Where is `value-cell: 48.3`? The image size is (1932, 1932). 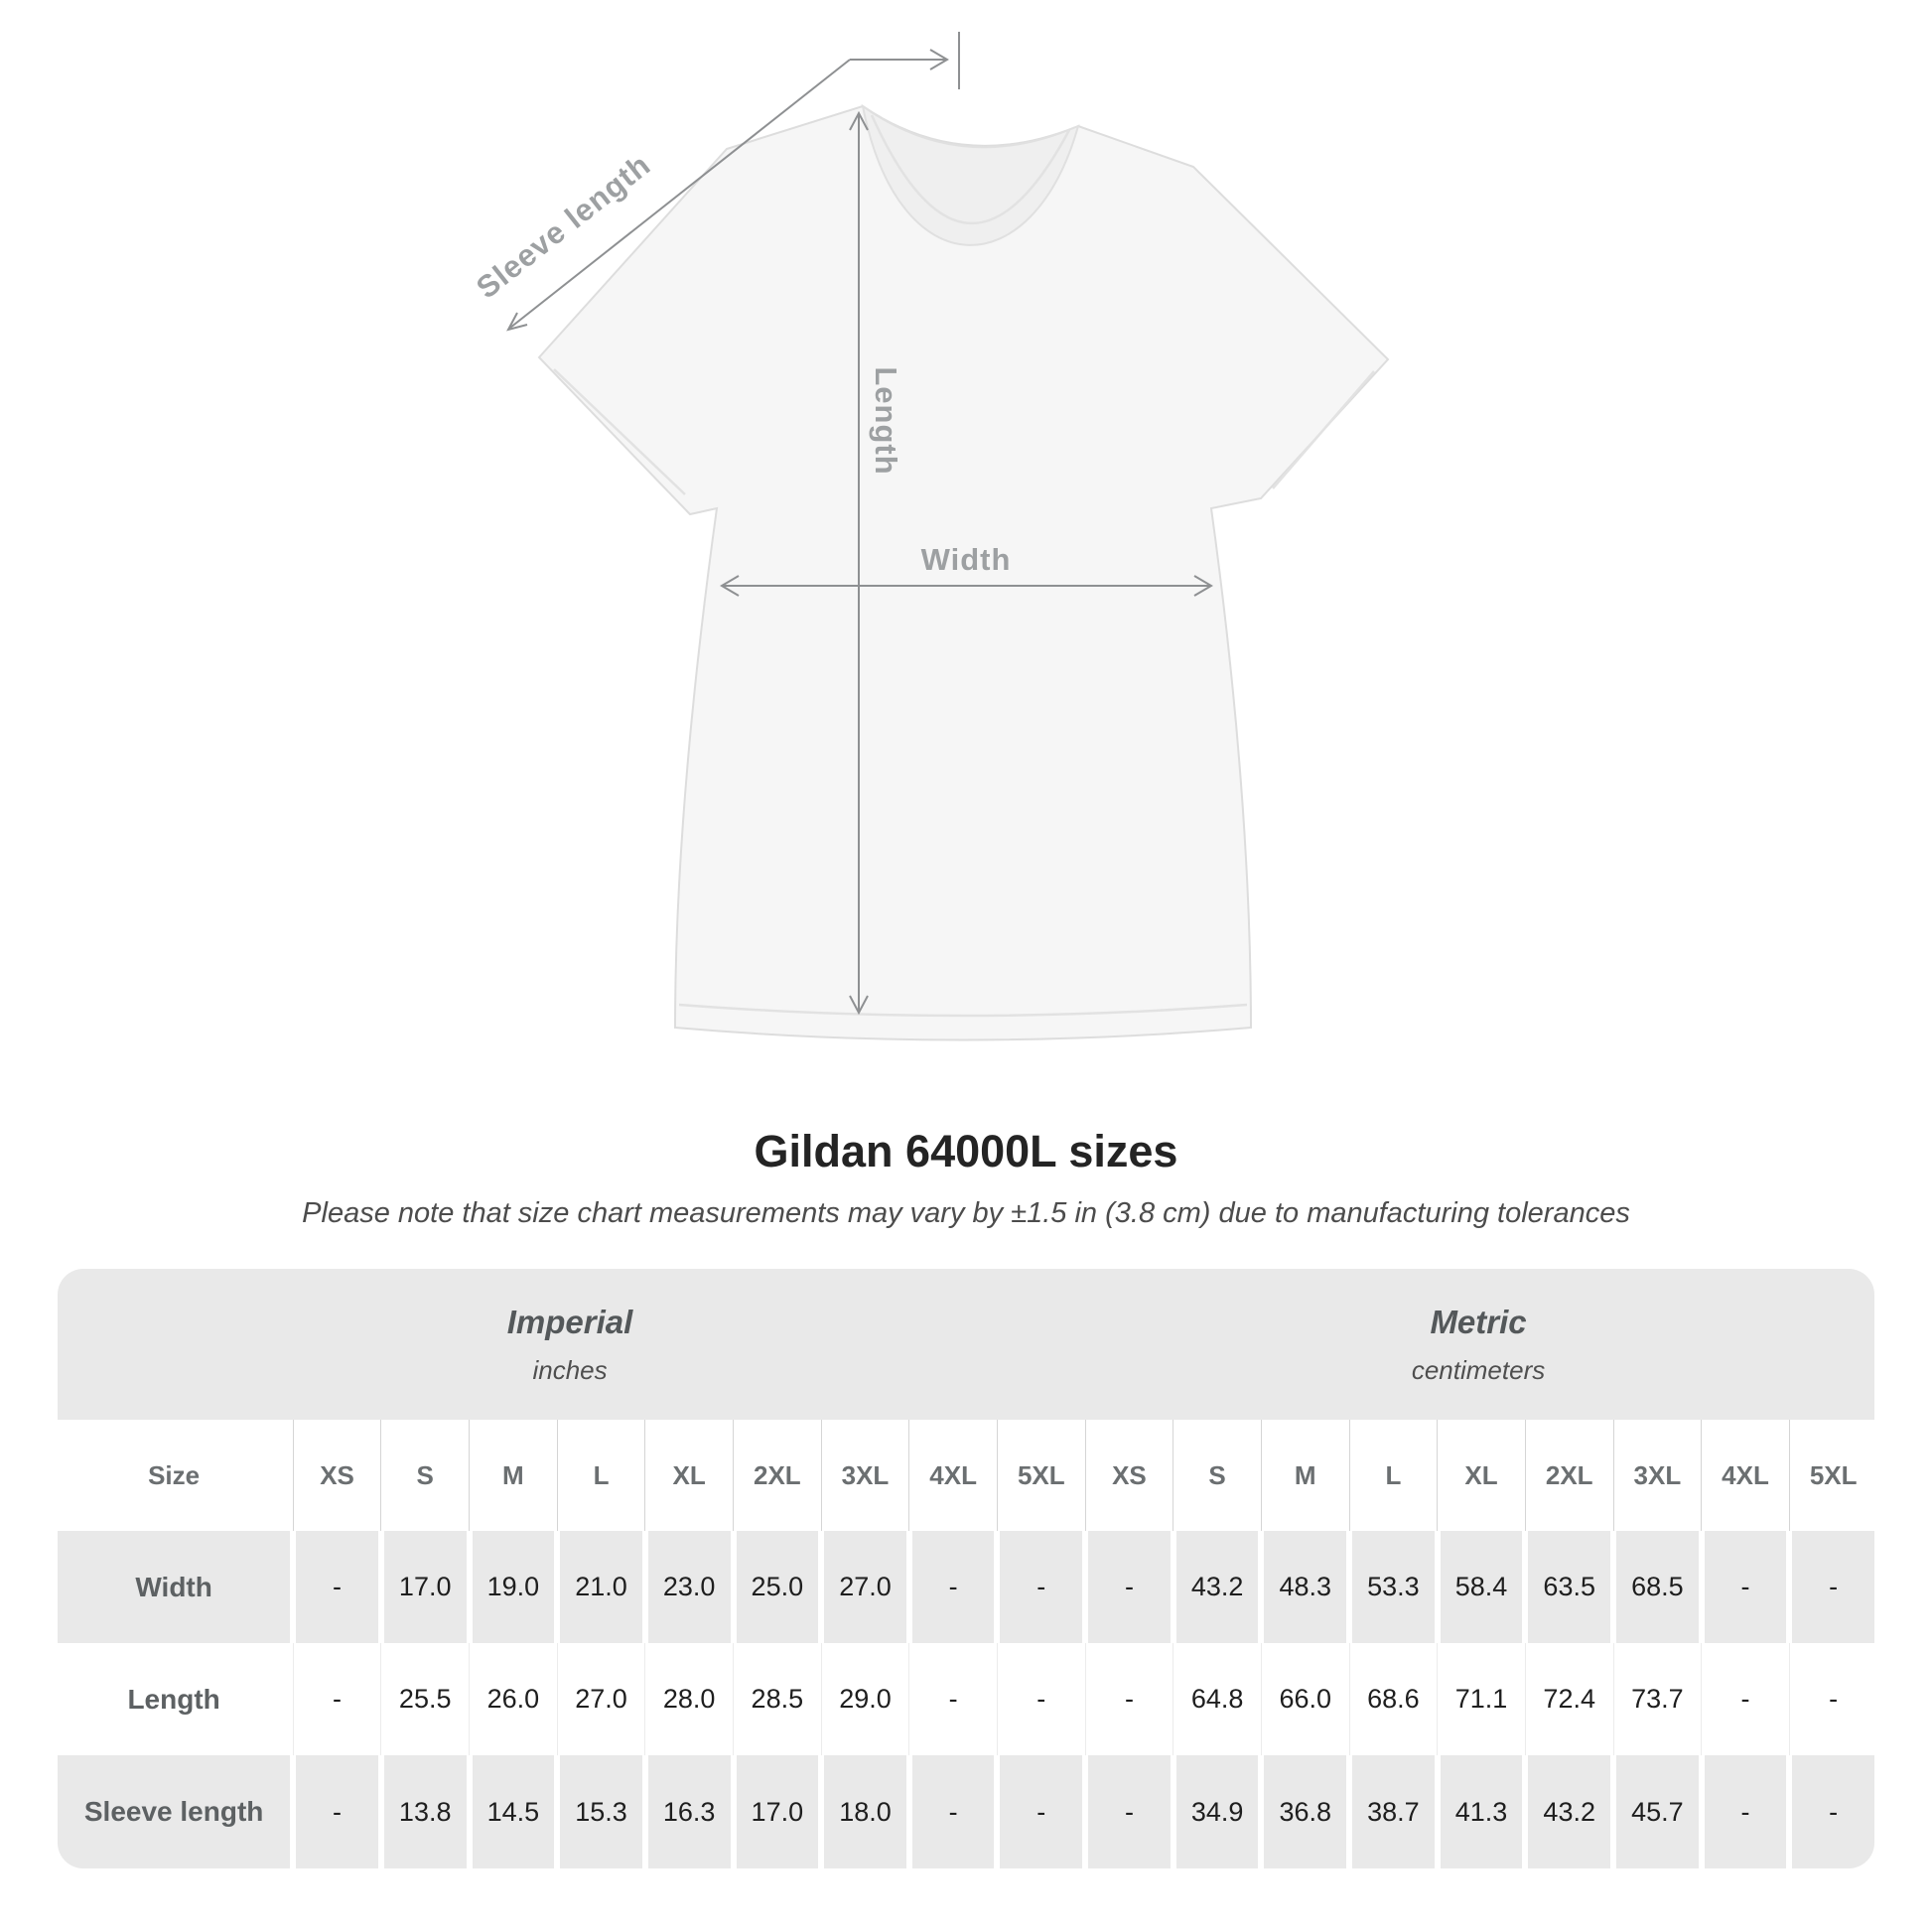 value-cell: 48.3 is located at coordinates (1305, 1587).